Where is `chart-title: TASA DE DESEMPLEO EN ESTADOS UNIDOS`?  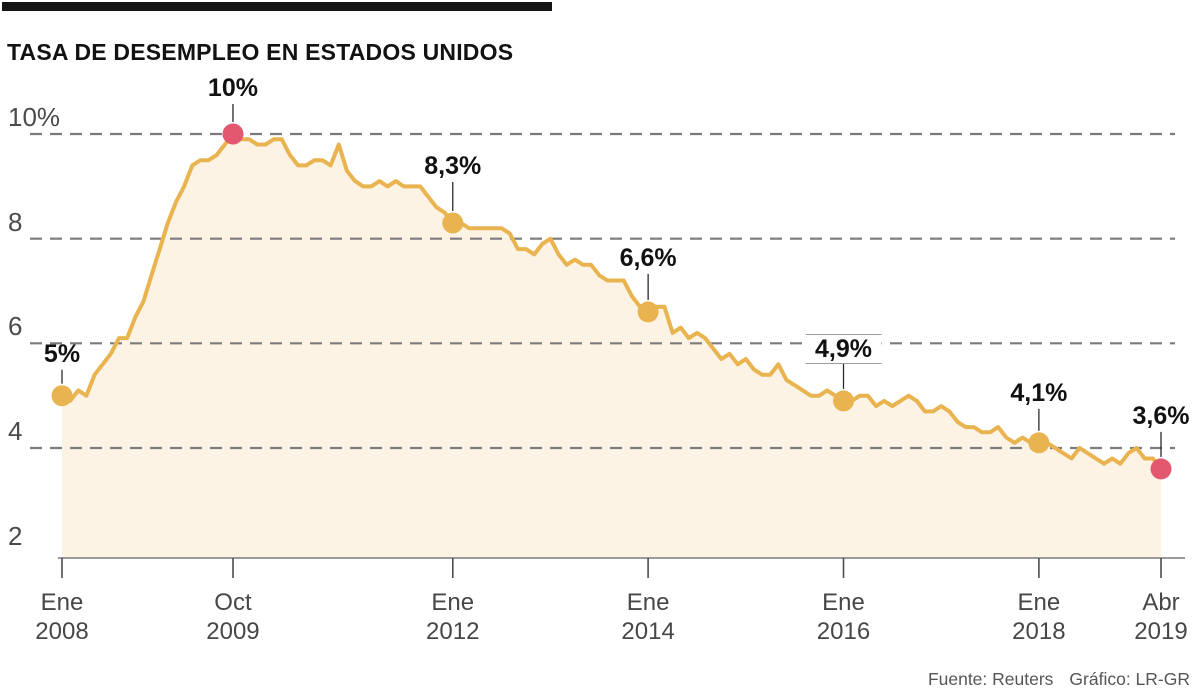
chart-title: TASA DE DESEMPLEO EN ESTADOS UNIDOS is located at coordinates (260, 52).